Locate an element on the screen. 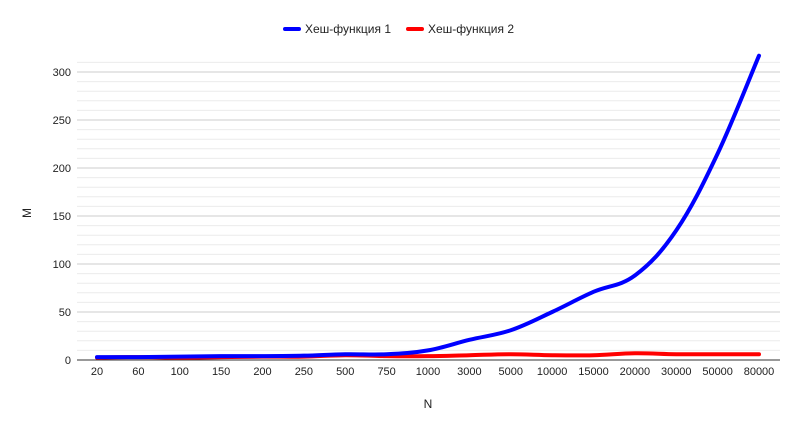  legend-label: Хеш-функция 1 is located at coordinates (348, 29).